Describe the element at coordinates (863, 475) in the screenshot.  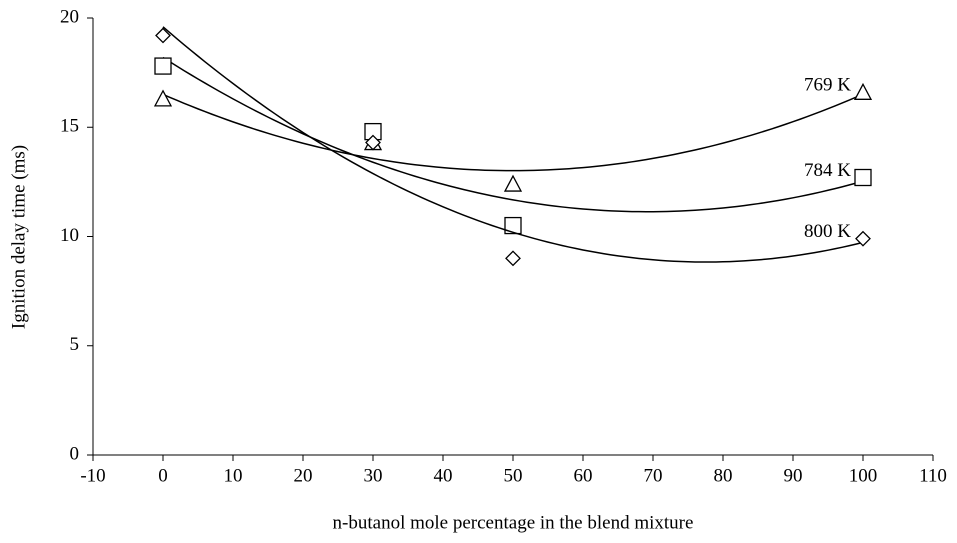
I see `x-tick-label: 100` at that location.